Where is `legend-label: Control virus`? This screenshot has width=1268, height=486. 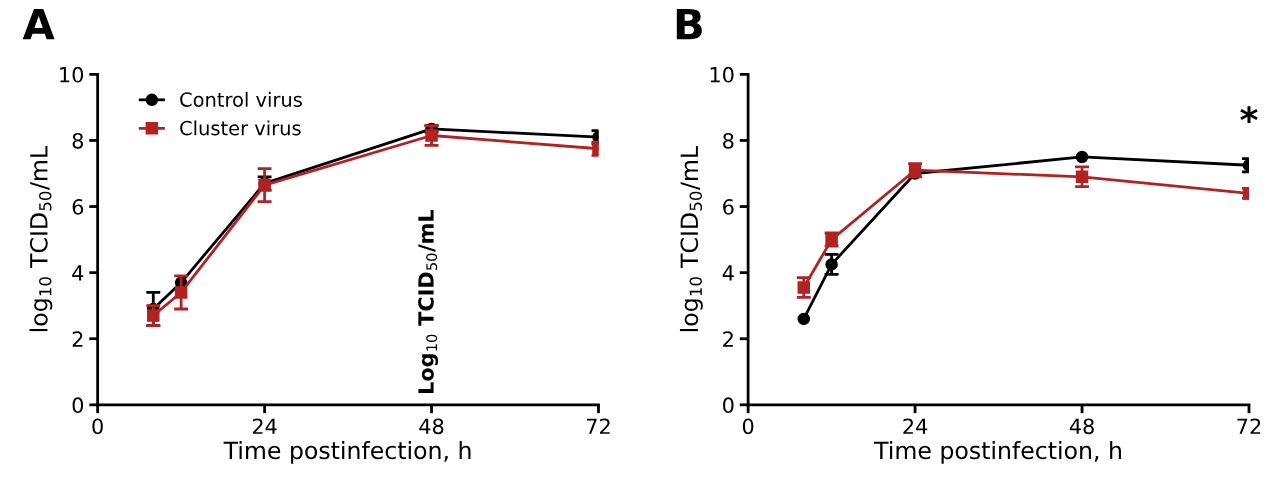 legend-label: Control virus is located at coordinates (241, 99).